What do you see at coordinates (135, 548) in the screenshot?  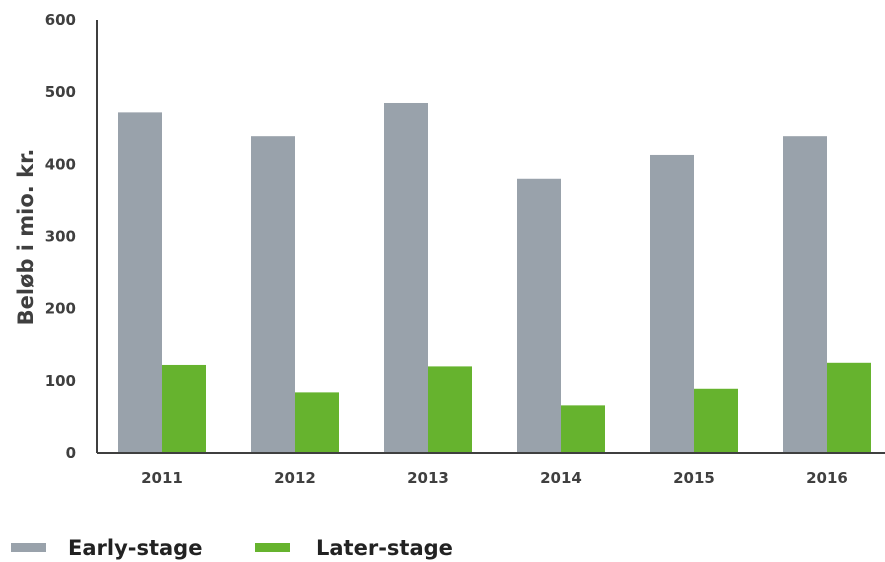 I see `legend-label-early-stage: Early-stage` at bounding box center [135, 548].